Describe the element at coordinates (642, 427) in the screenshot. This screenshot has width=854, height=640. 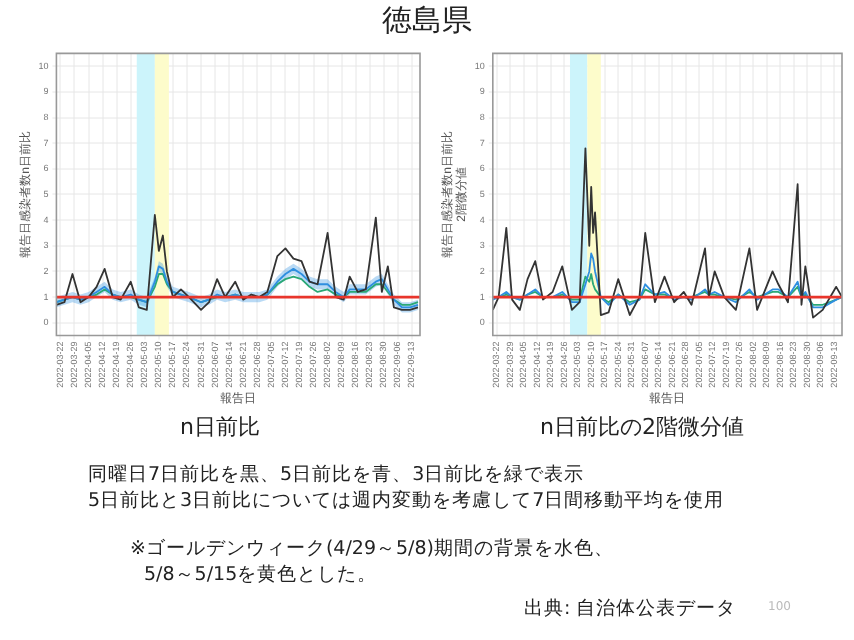
I see `text: n日前比の2階微分値` at that location.